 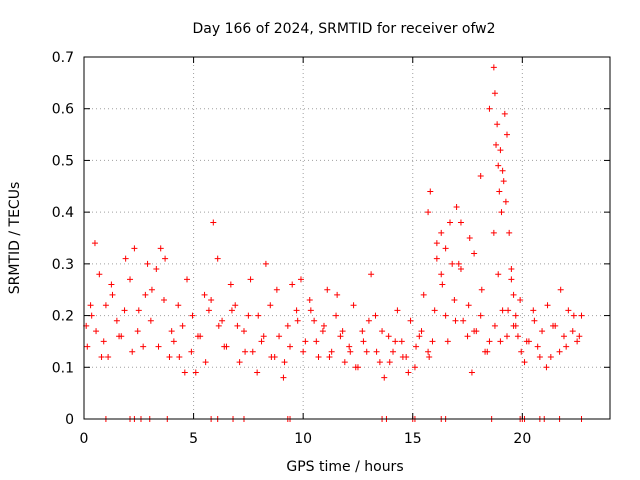 What do you see at coordinates (193, 439) in the screenshot?
I see `x-tick-label: 5` at bounding box center [193, 439].